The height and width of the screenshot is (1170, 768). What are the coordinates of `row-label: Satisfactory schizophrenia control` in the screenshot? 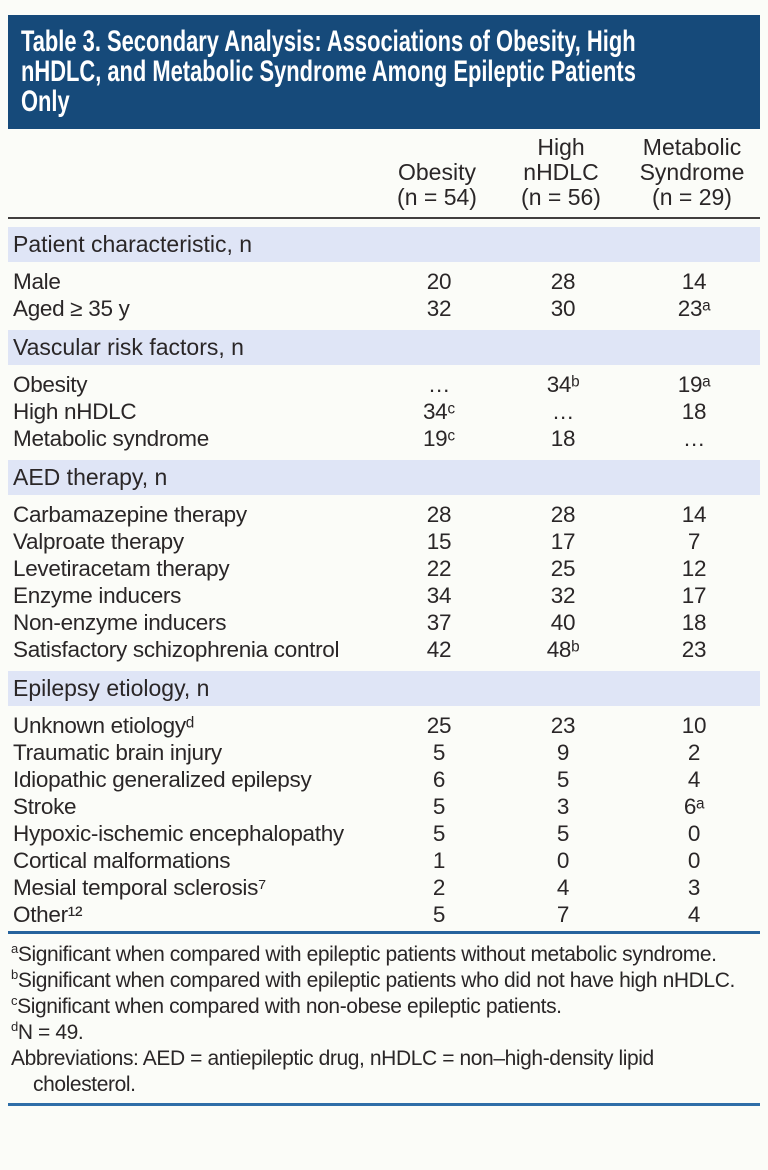 It's located at (176, 649).